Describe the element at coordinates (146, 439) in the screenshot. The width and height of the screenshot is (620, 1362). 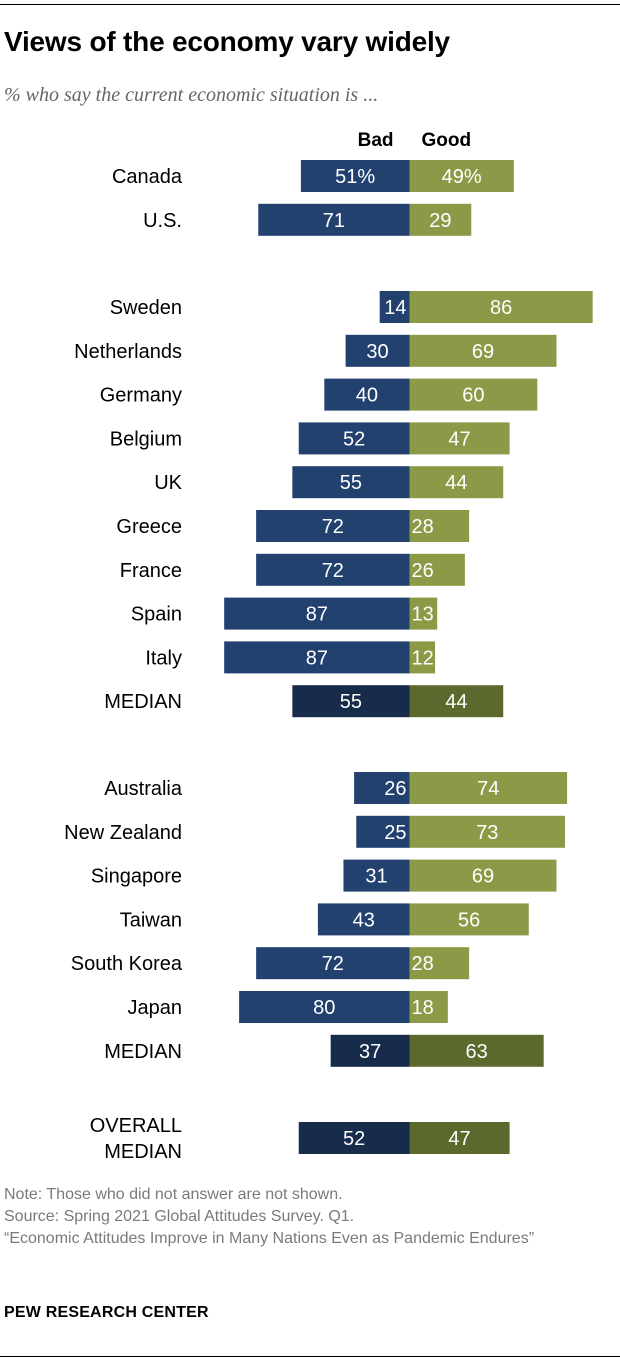
I see `row-label-belgium: Belgium` at that location.